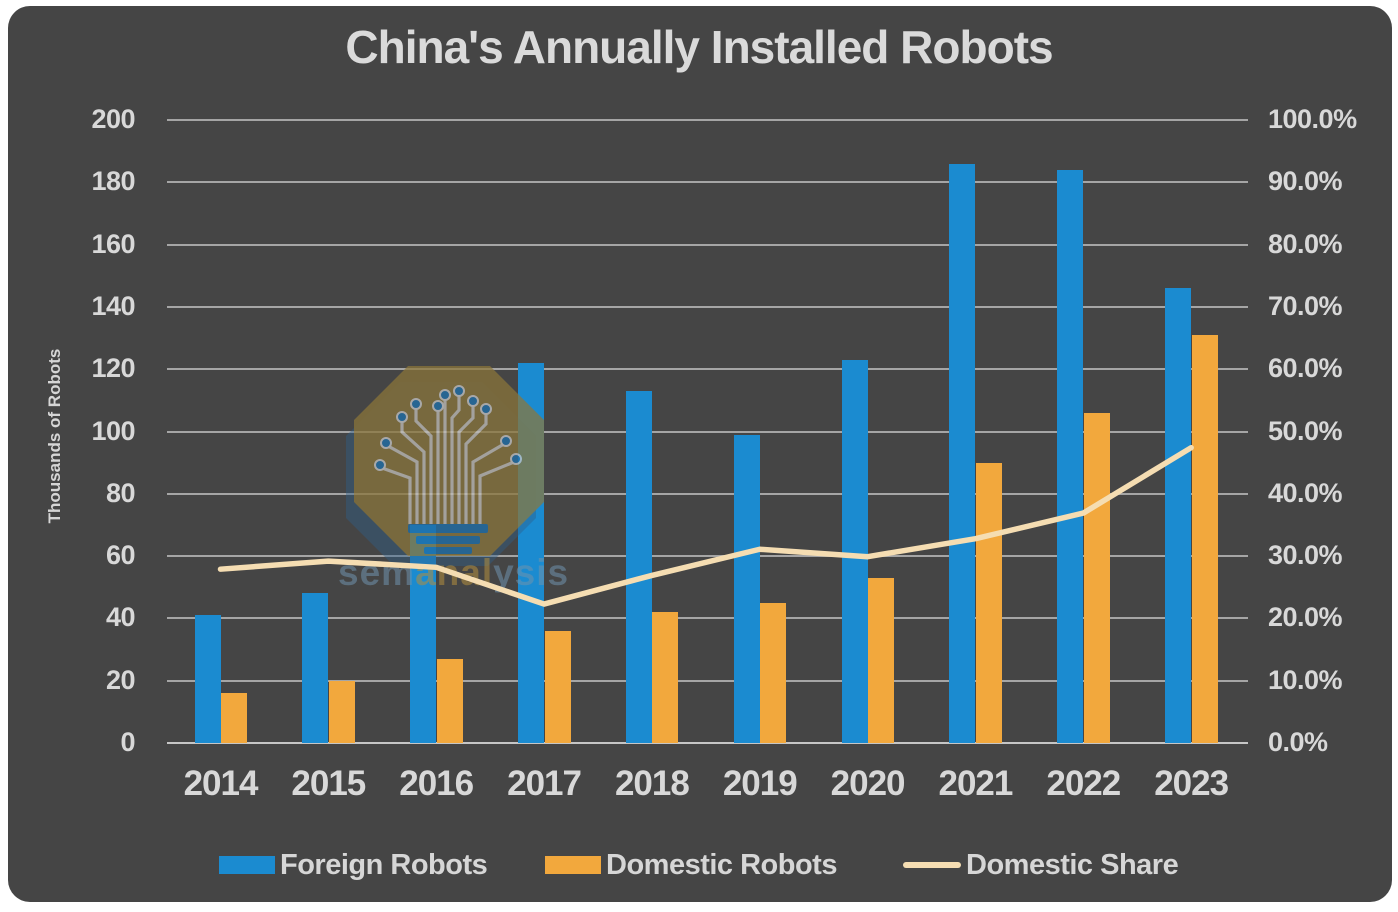  I want to click on semianalysis-watermark-text: semanalysis, so click(453, 573).